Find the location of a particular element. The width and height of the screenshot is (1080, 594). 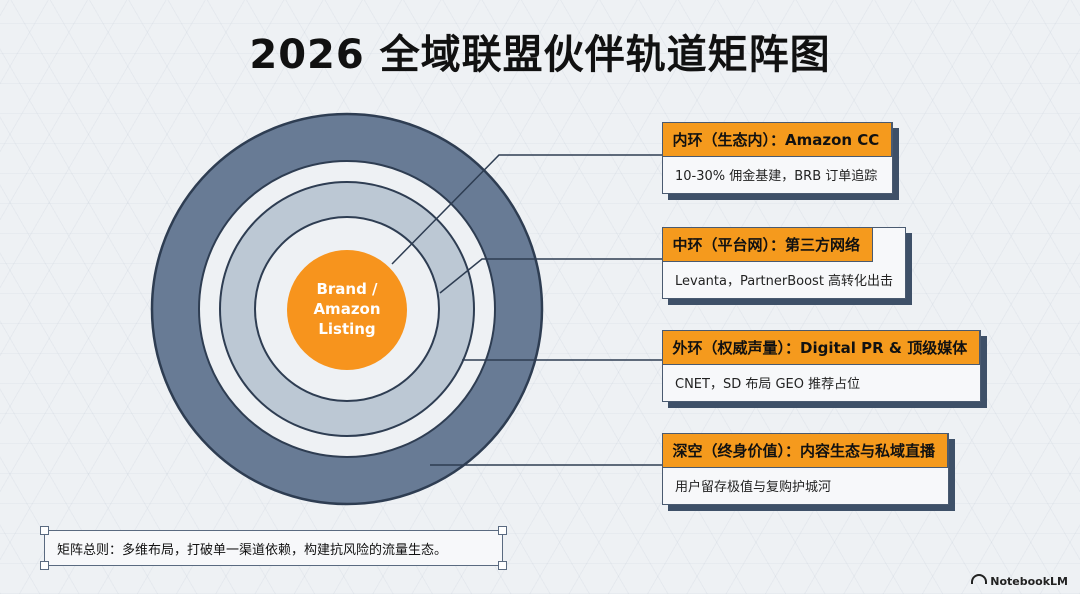

connector-middle is located at coordinates (550, 276).